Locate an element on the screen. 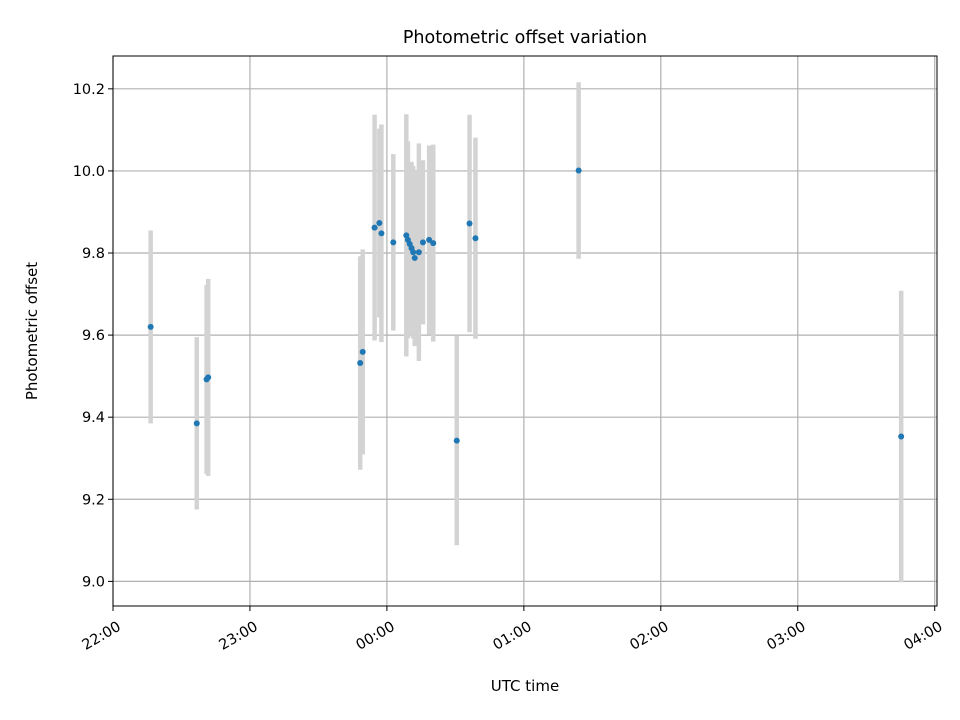 This screenshot has width=960, height=720. chart-title: Photometric offset variation is located at coordinates (525, 38).